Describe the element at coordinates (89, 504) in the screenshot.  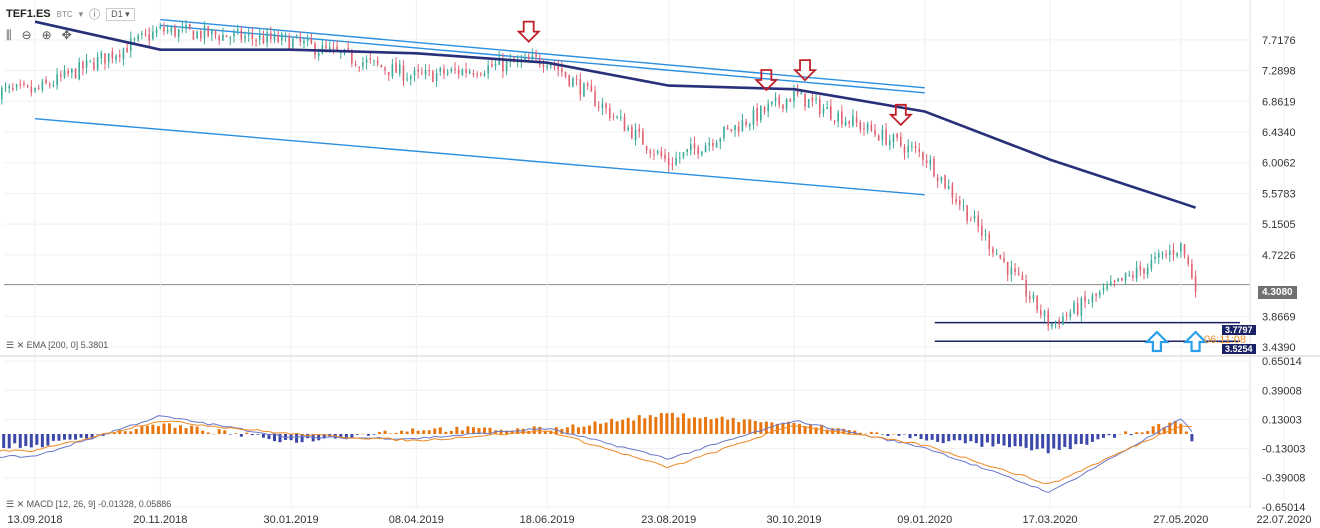
I see `macd-indicator-label: ☰ ✕ MACD [12, 26, 9] -0.01328, 0.05886` at that location.